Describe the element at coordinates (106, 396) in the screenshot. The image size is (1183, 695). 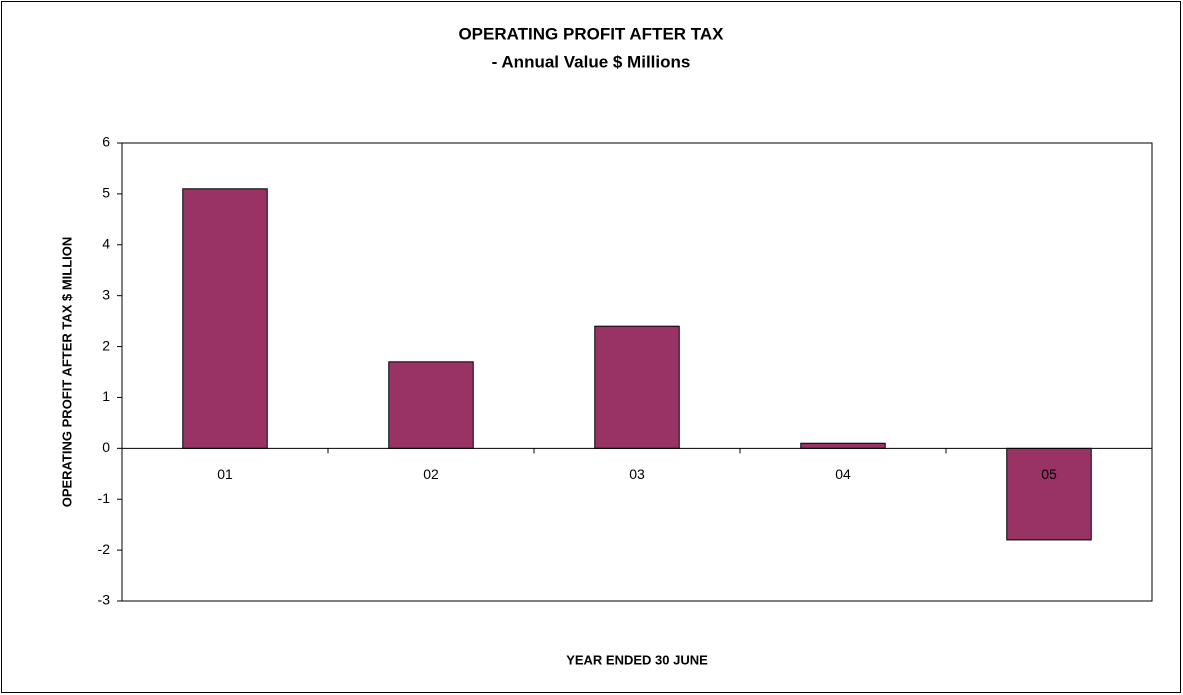
I see `y-tick-label: 1` at that location.